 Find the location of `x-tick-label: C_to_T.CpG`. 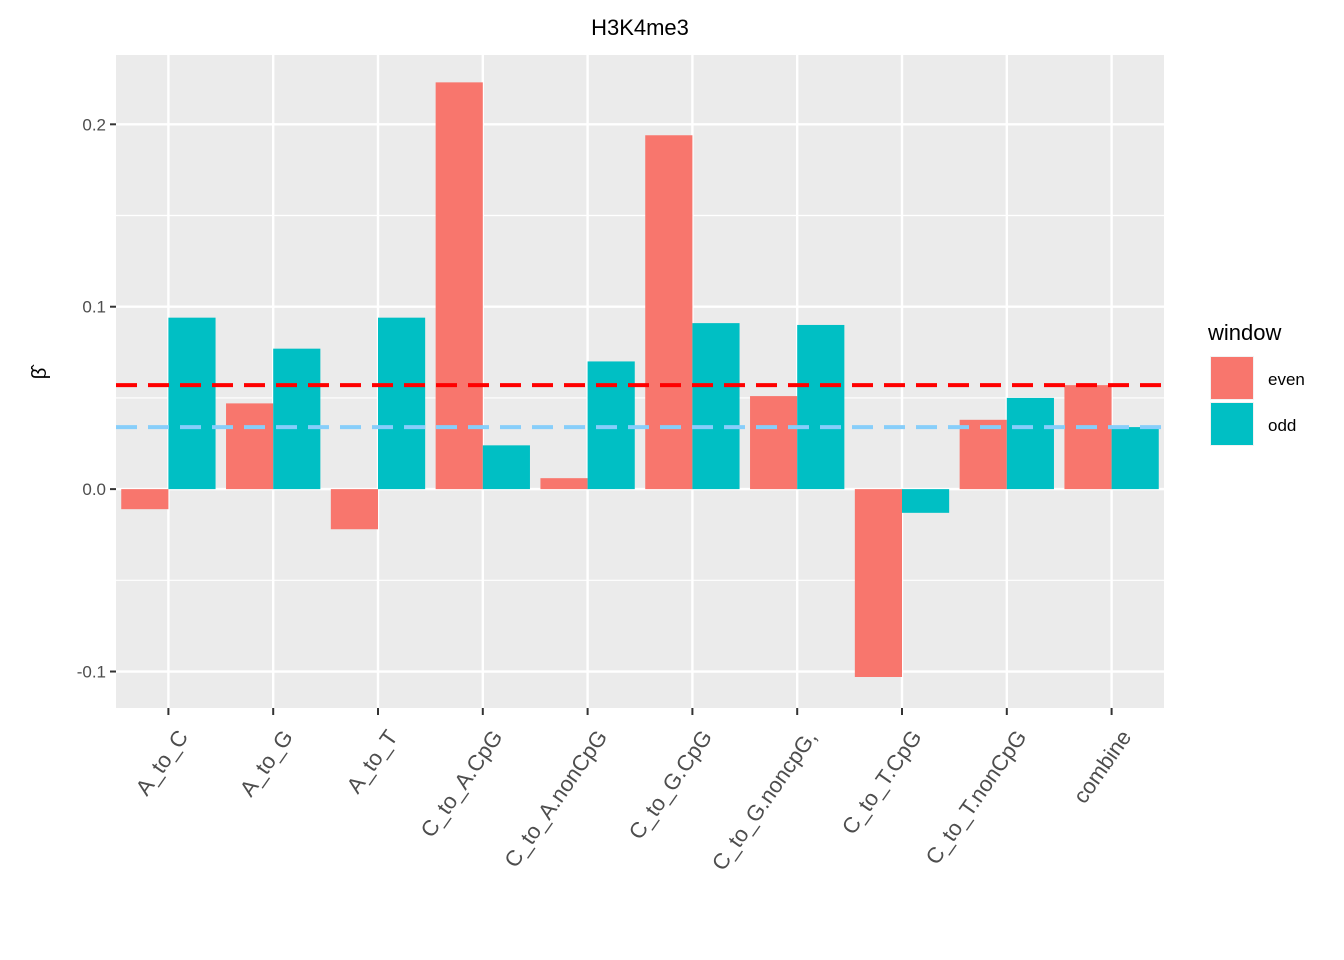

x-tick-label: C_to_T.CpG is located at coordinates (882, 782).